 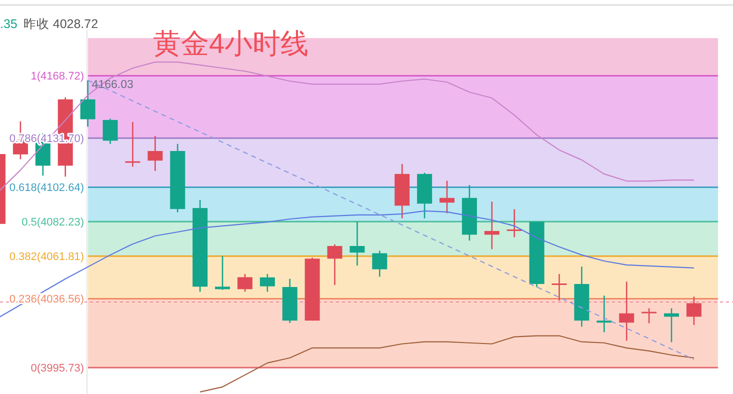 What do you see at coordinates (113, 85) in the screenshot?
I see `annotation: 4166.03` at bounding box center [113, 85].